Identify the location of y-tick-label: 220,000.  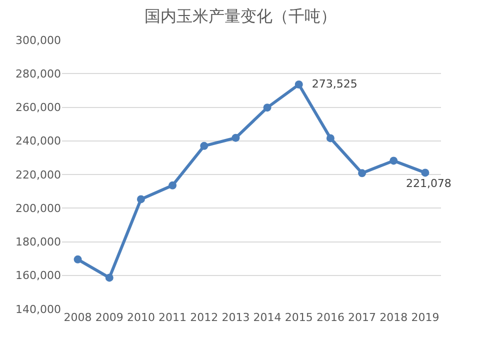
(38, 175).